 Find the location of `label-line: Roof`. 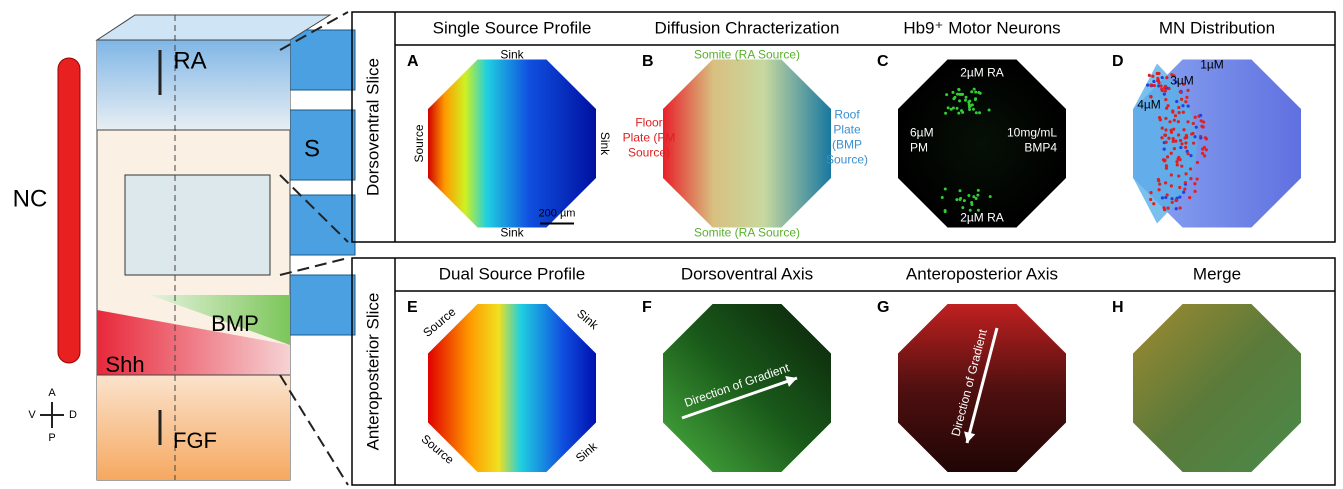

label-line: Roof is located at coordinates (847, 115).